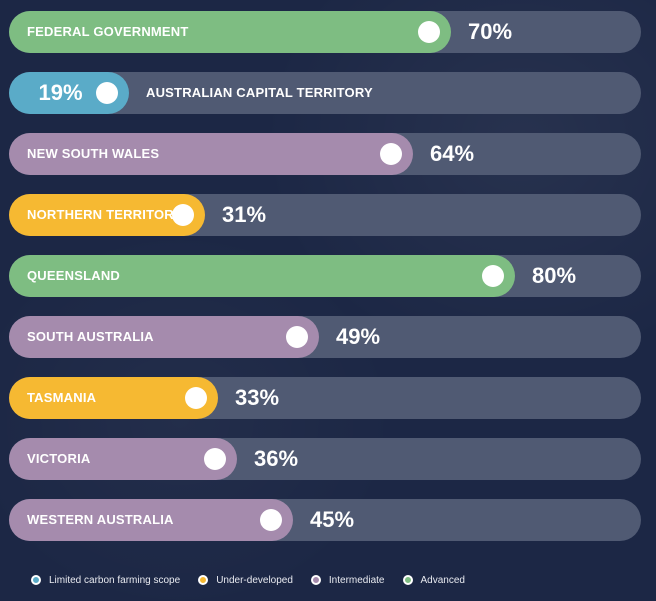 The width and height of the screenshot is (656, 601). I want to click on bar-value-label: 19%, so click(60, 92).